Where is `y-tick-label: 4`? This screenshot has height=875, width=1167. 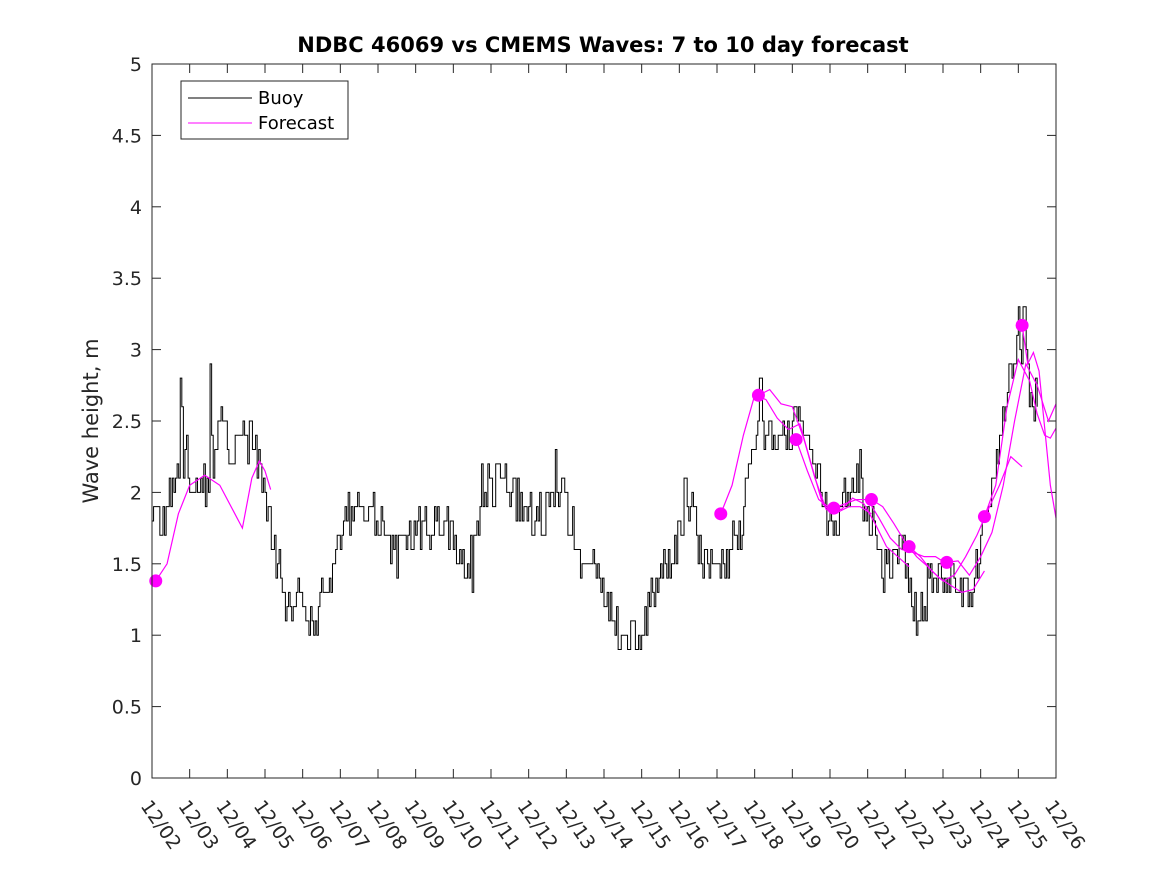 y-tick-label: 4 is located at coordinates (136, 208).